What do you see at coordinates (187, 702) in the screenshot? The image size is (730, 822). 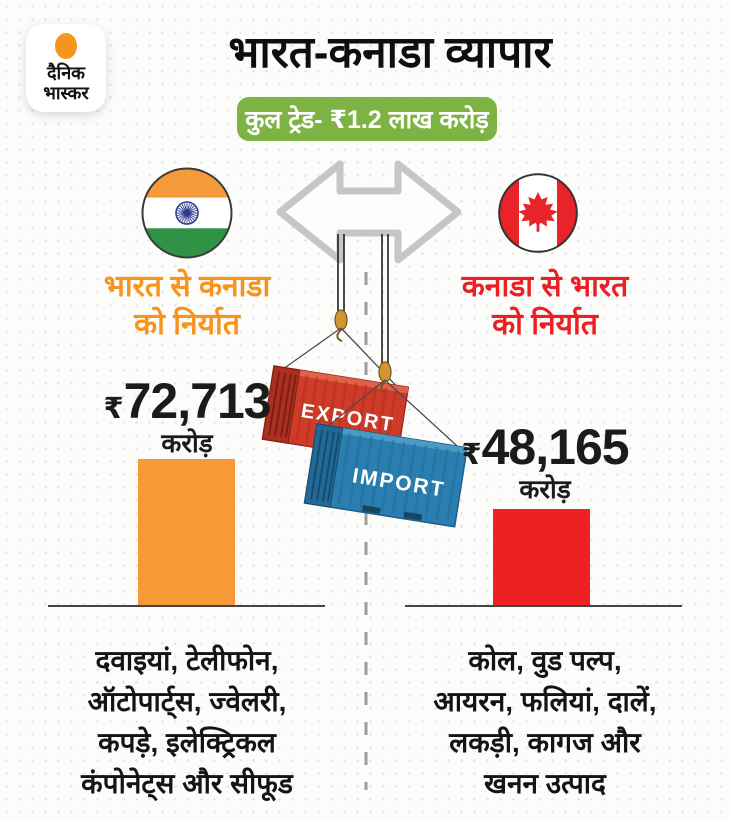 I see `india-export-items-line2: ऑटोपार्ट्स, ज्वेलरी,` at bounding box center [187, 702].